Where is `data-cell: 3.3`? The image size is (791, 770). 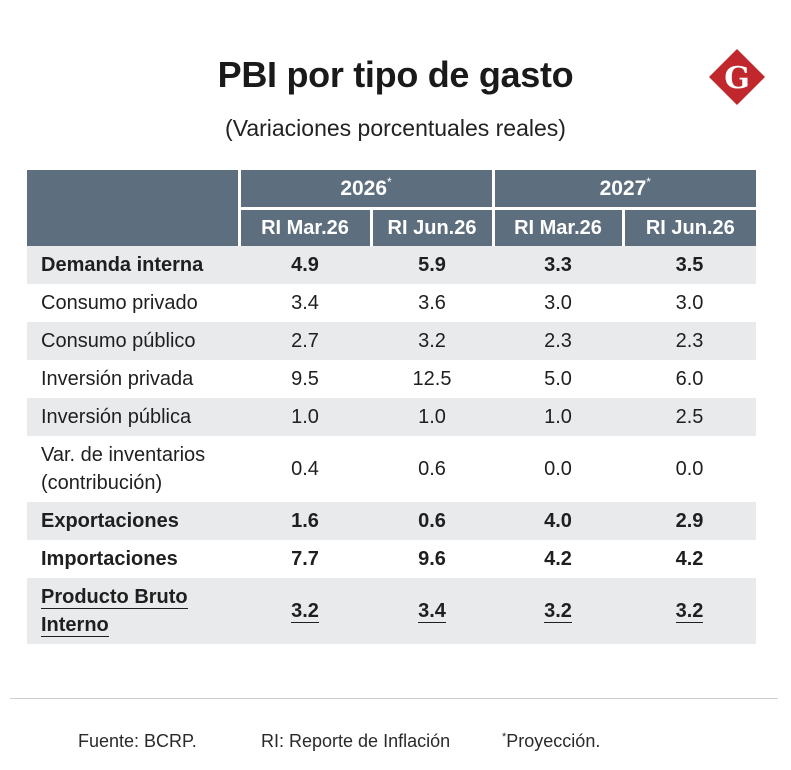
data-cell: 3.3 is located at coordinates (558, 265).